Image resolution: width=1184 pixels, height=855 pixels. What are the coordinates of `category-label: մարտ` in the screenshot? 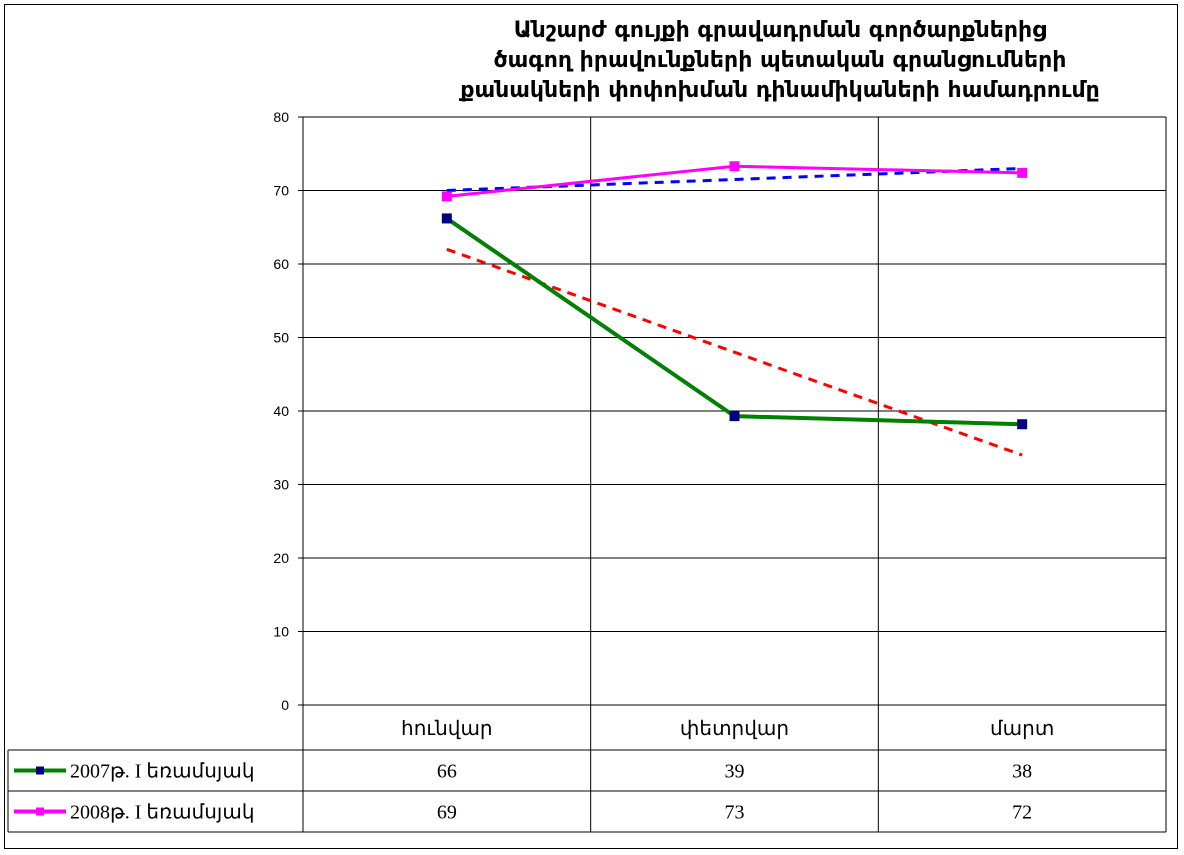 It's located at (1022, 729).